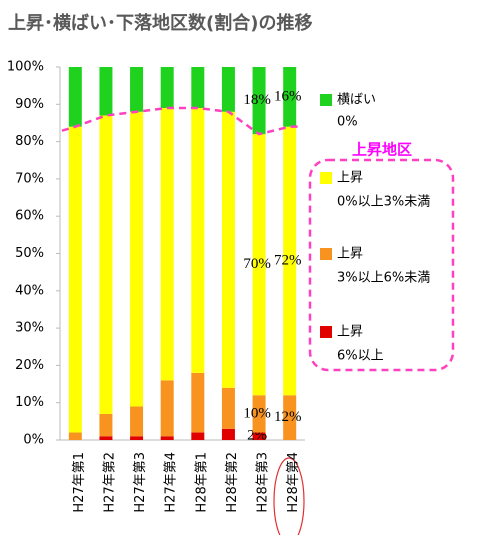 This screenshot has width=485, height=535. Describe the element at coordinates (25, 67) in the screenshot. I see `y-tick-label: 100%` at that location.